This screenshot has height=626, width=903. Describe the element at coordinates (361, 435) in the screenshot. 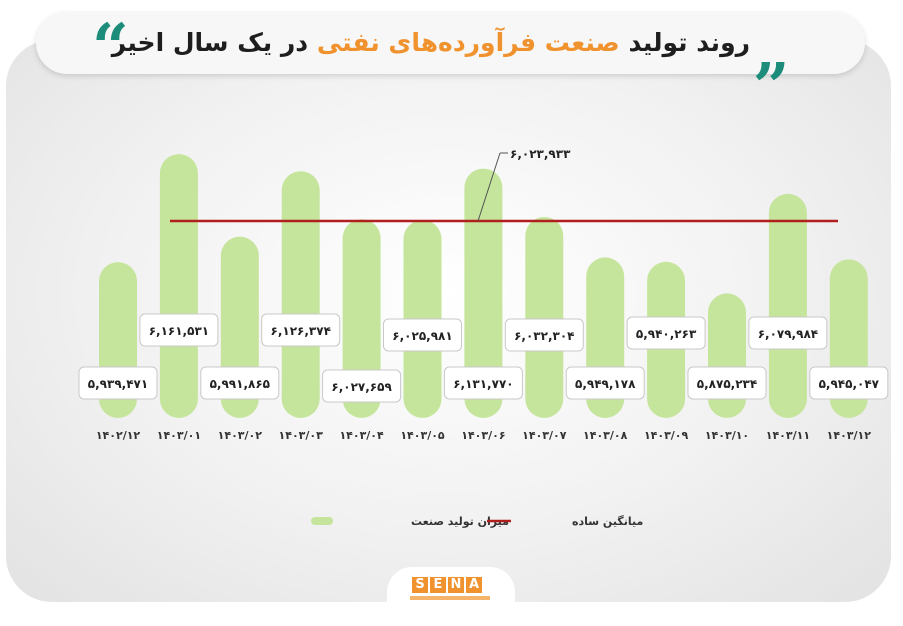

I see `x-tick-label: ۱۴۰۳/۰۴` at that location.